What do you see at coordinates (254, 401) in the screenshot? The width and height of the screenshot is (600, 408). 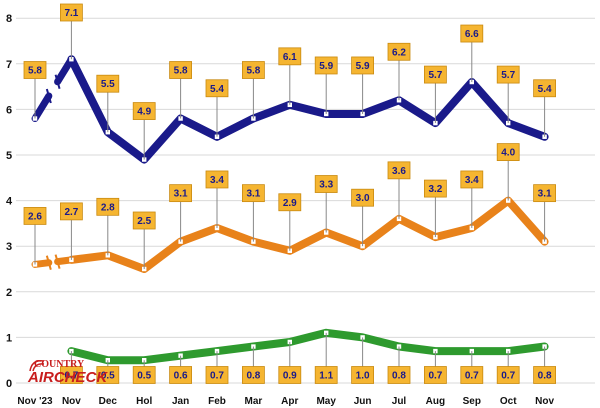 I see `x-tick-label: Mar` at bounding box center [254, 401].